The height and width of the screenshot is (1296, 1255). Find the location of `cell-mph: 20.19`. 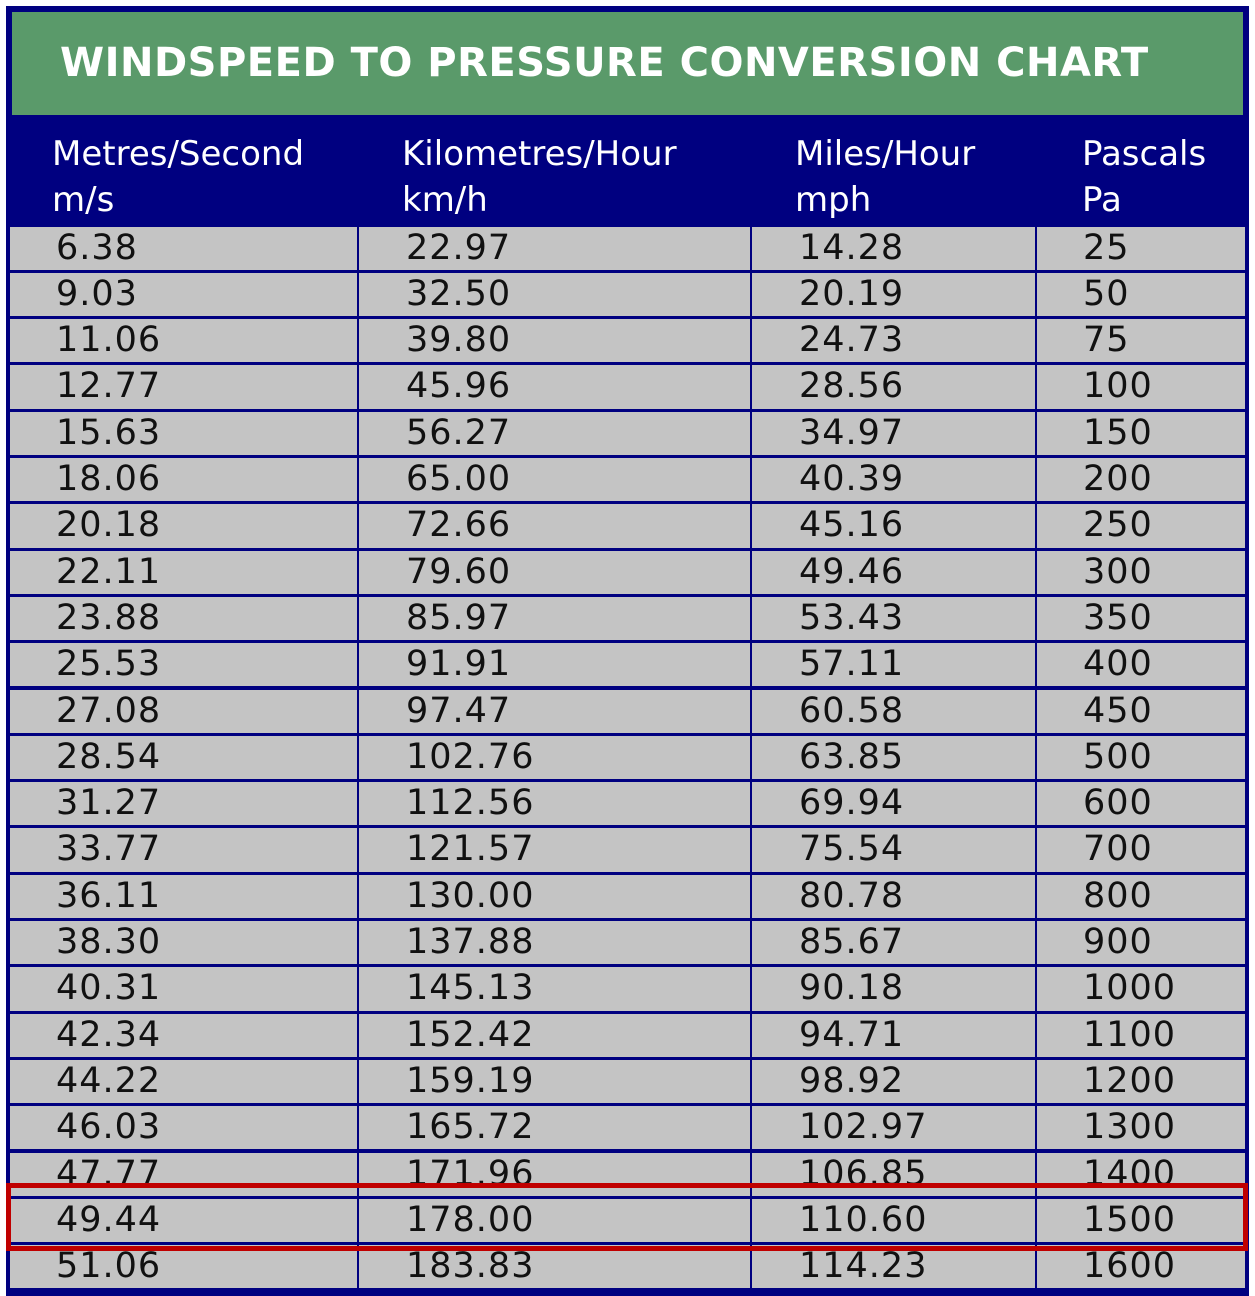

cell-mph: 20.19 is located at coordinates (893, 294).